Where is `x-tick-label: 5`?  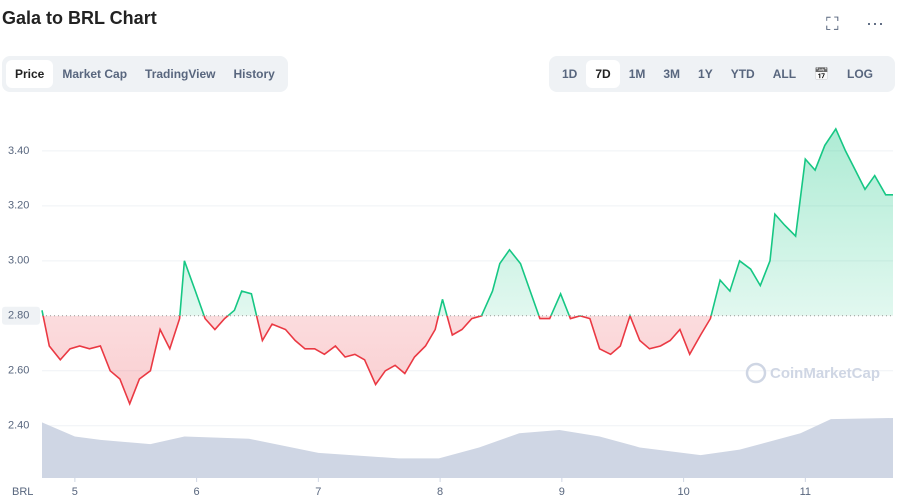
x-tick-label: 5 is located at coordinates (75, 492).